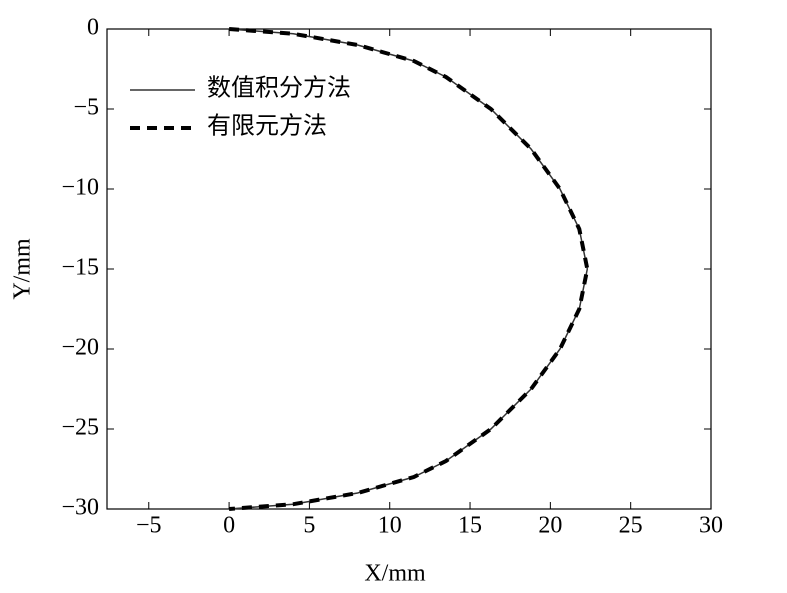  I want to click on y-tick-label: −30, so click(80, 508).